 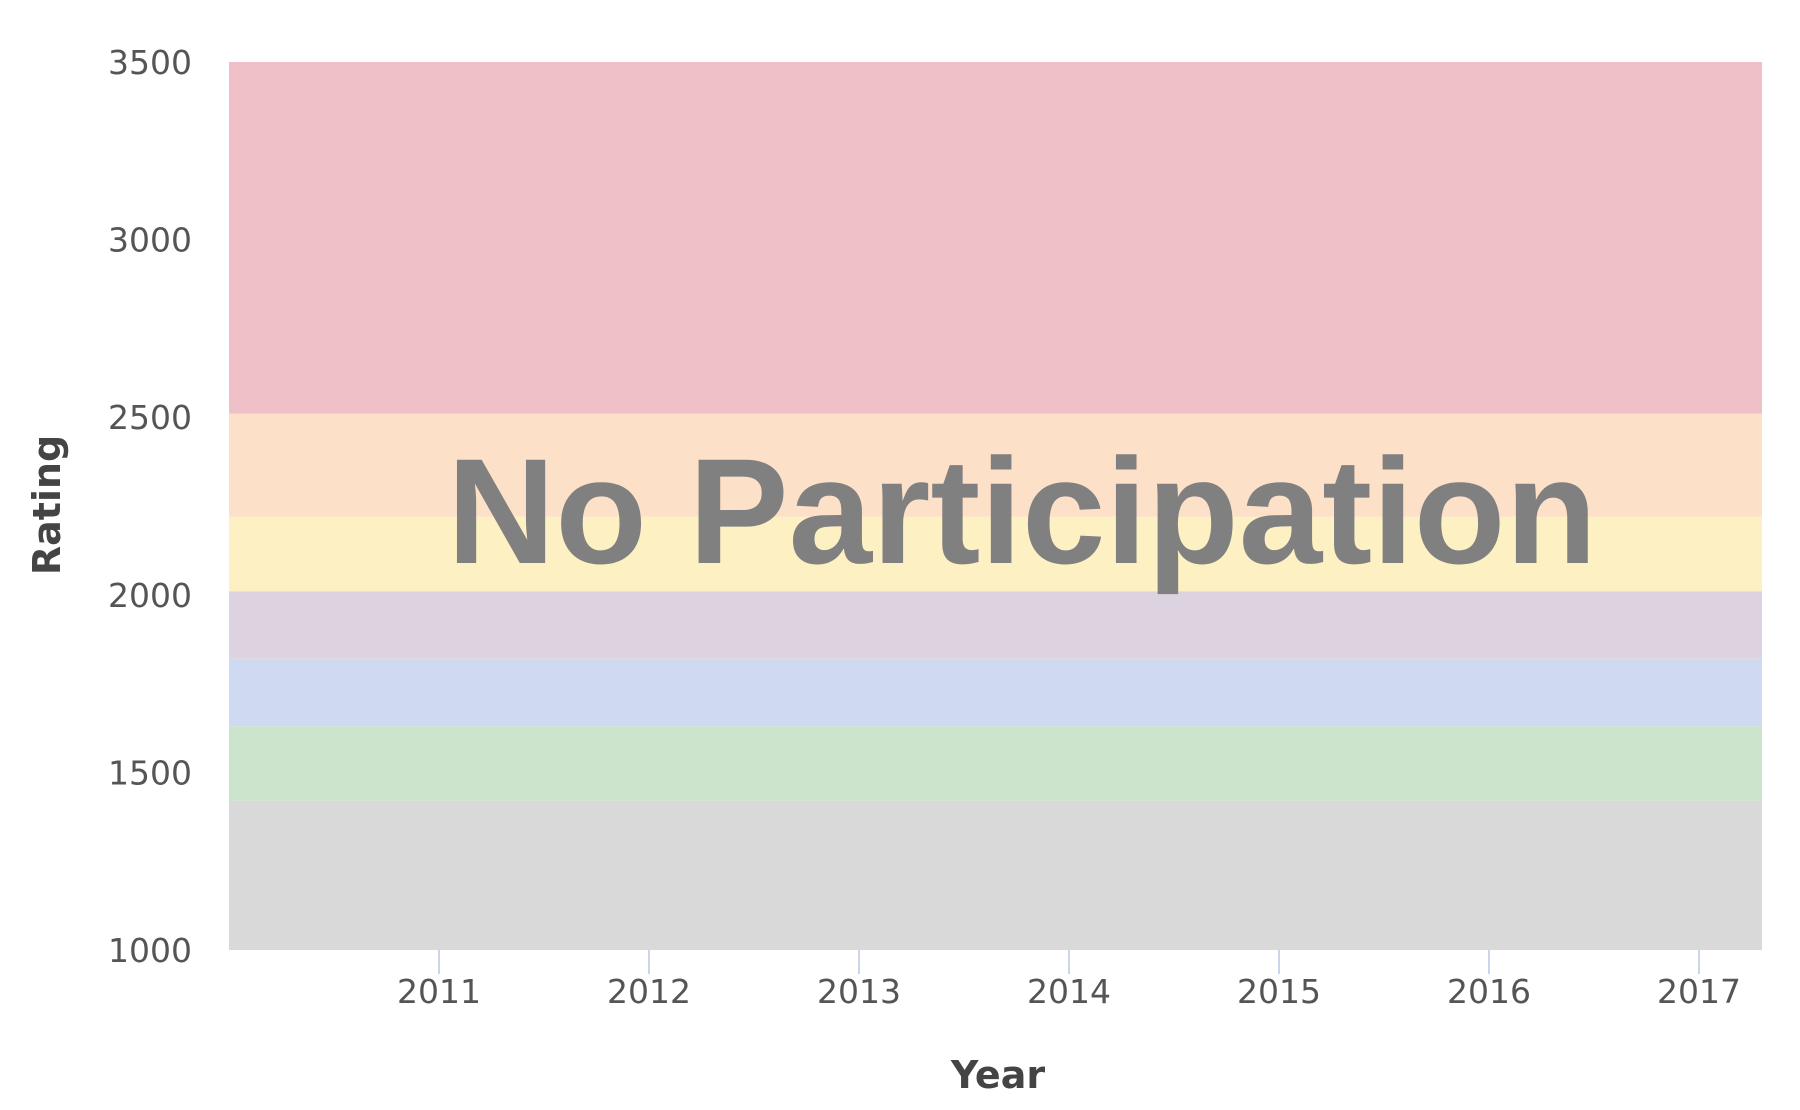 What do you see at coordinates (859, 991) in the screenshot?
I see `x-tick-label-2013: 2013` at bounding box center [859, 991].